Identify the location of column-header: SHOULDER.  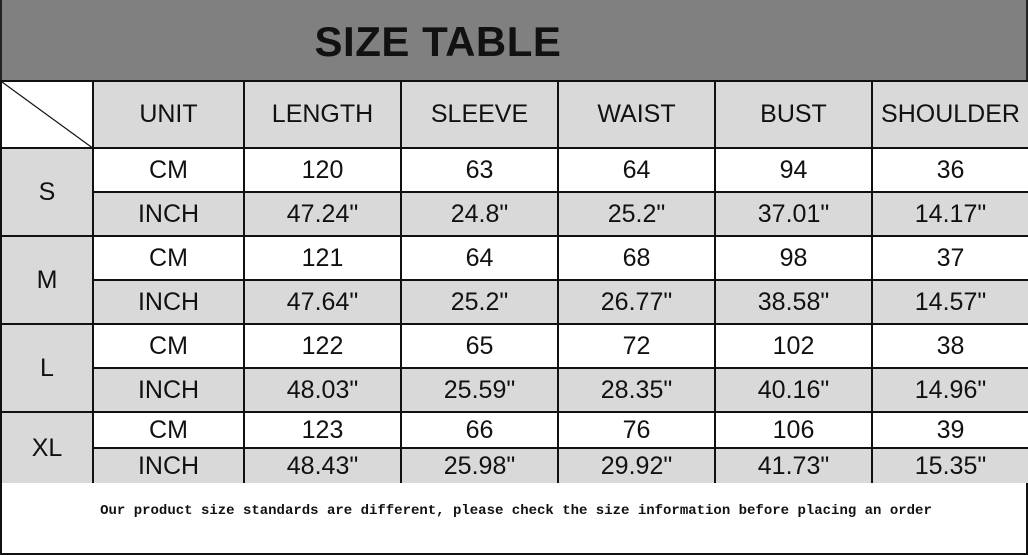
(949, 114).